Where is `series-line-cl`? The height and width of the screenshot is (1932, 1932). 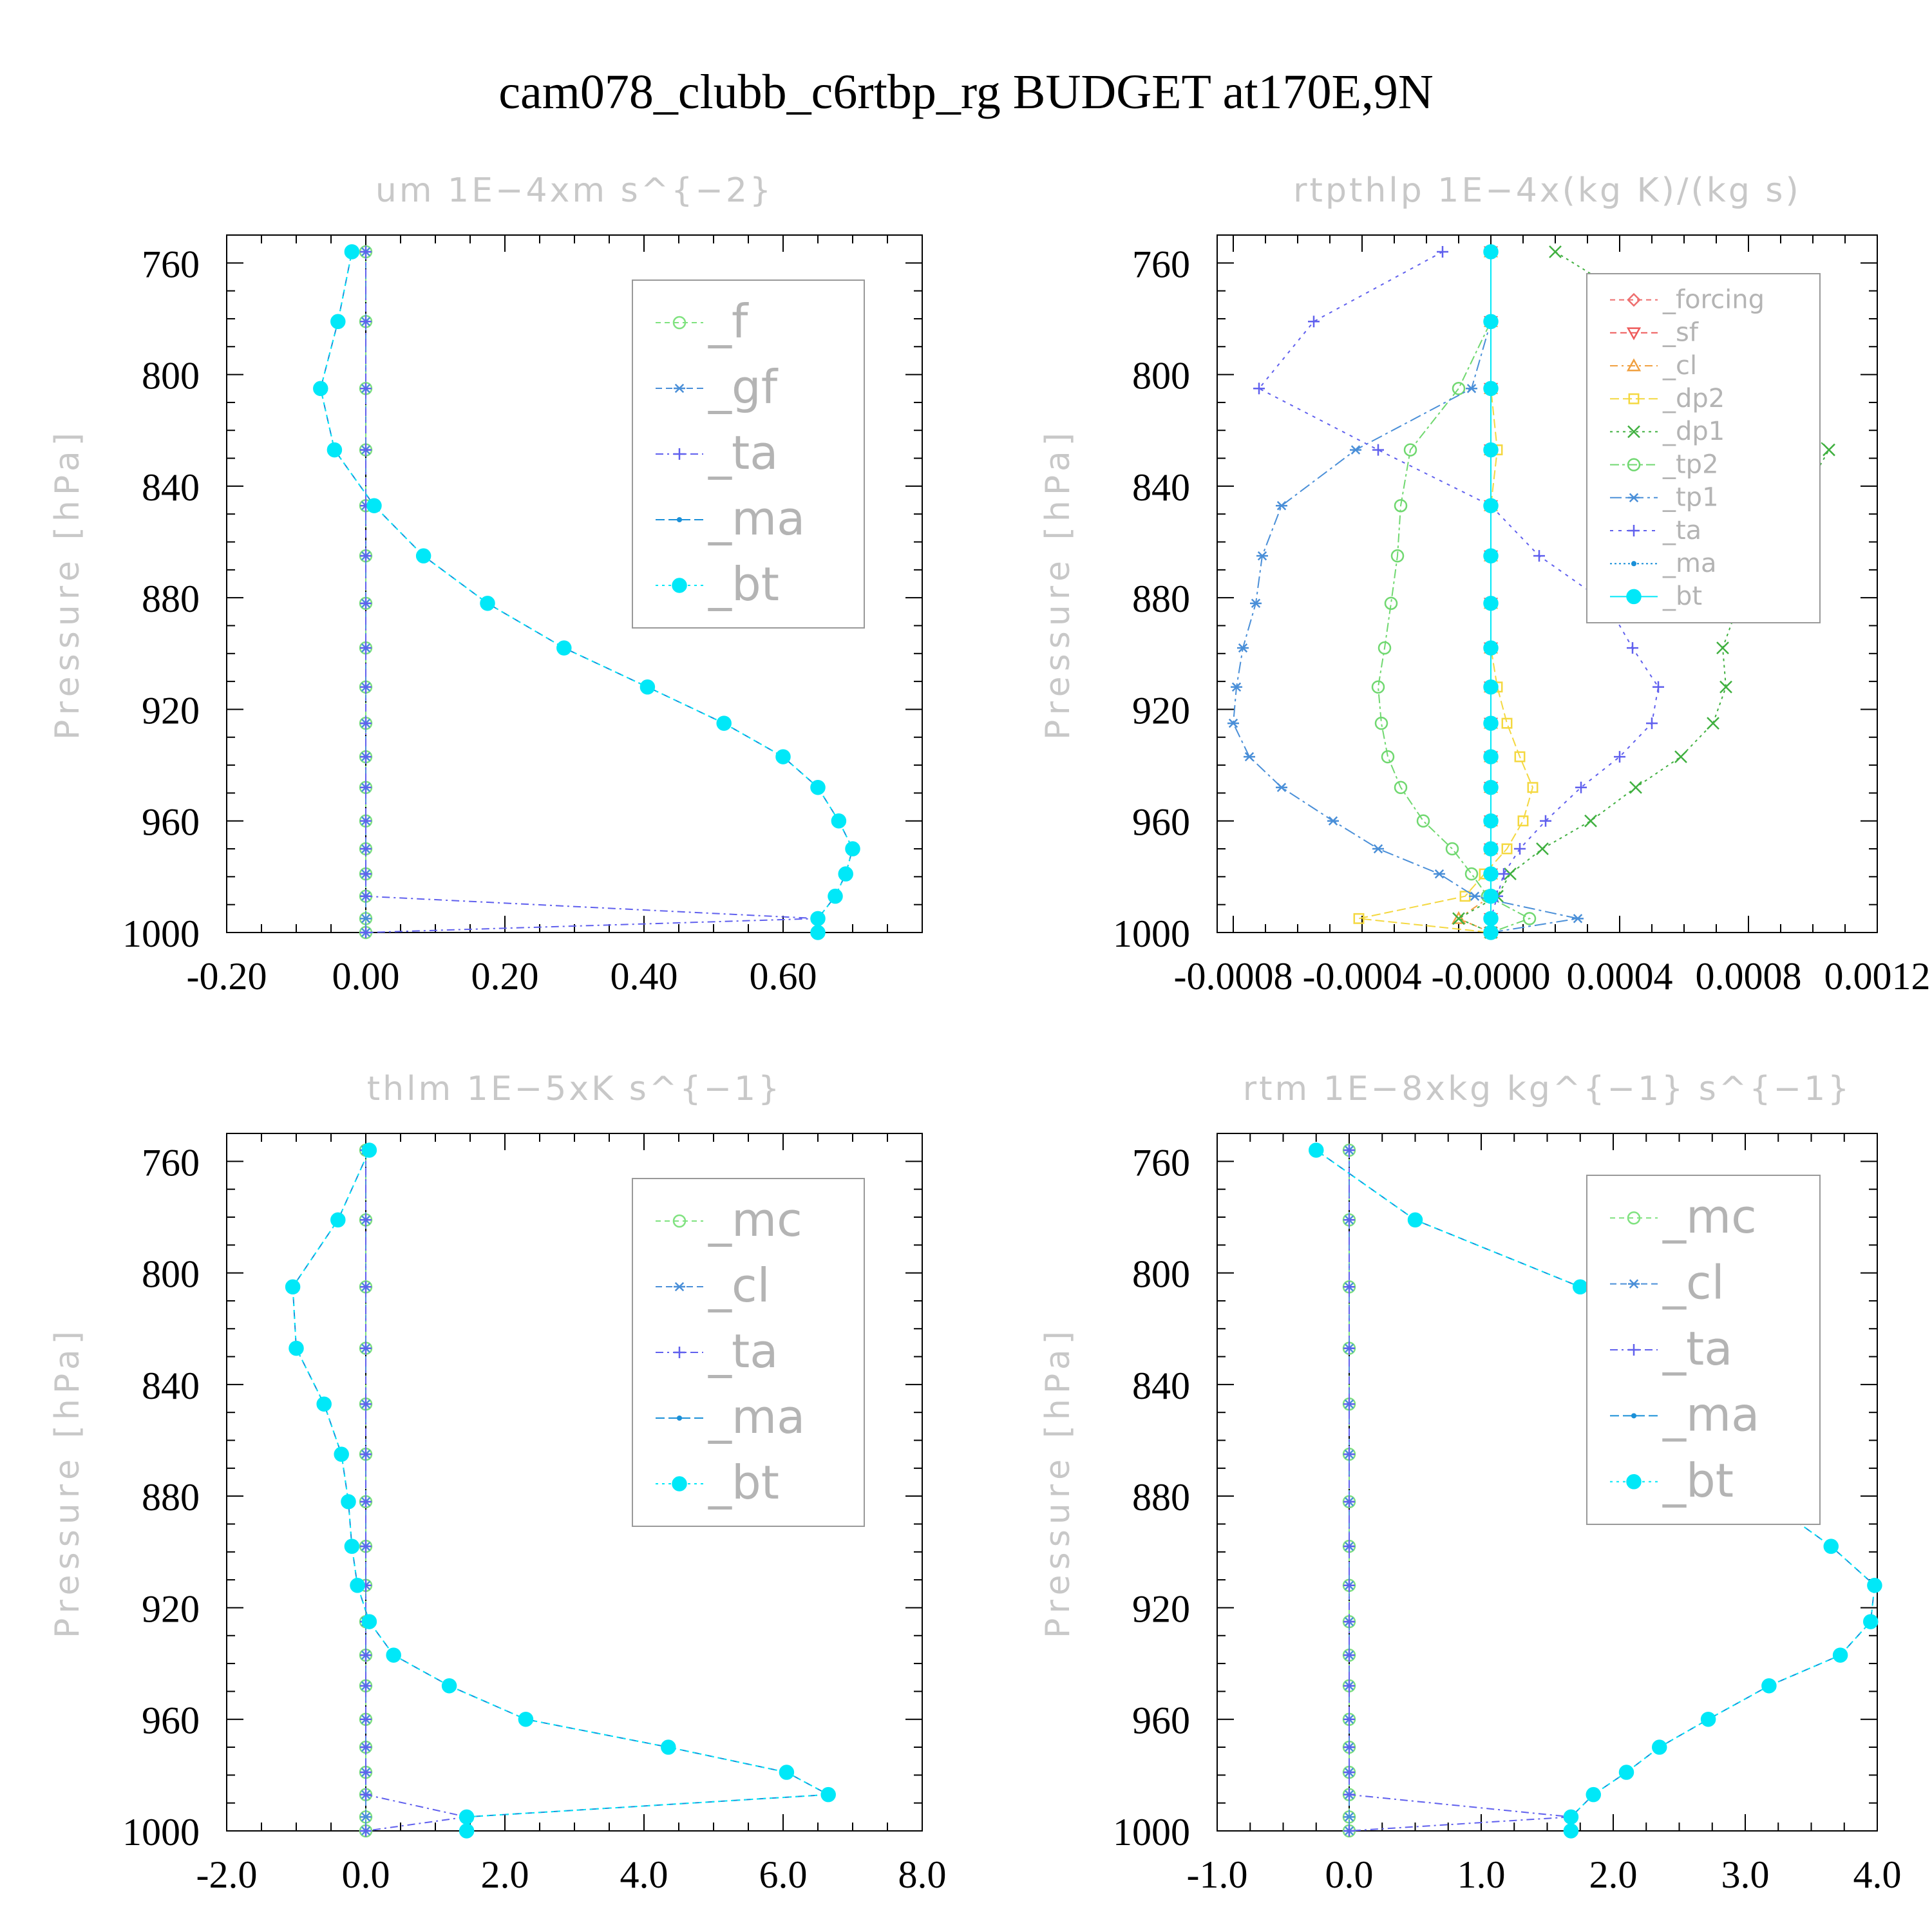 series-line-cl is located at coordinates (1475, 592).